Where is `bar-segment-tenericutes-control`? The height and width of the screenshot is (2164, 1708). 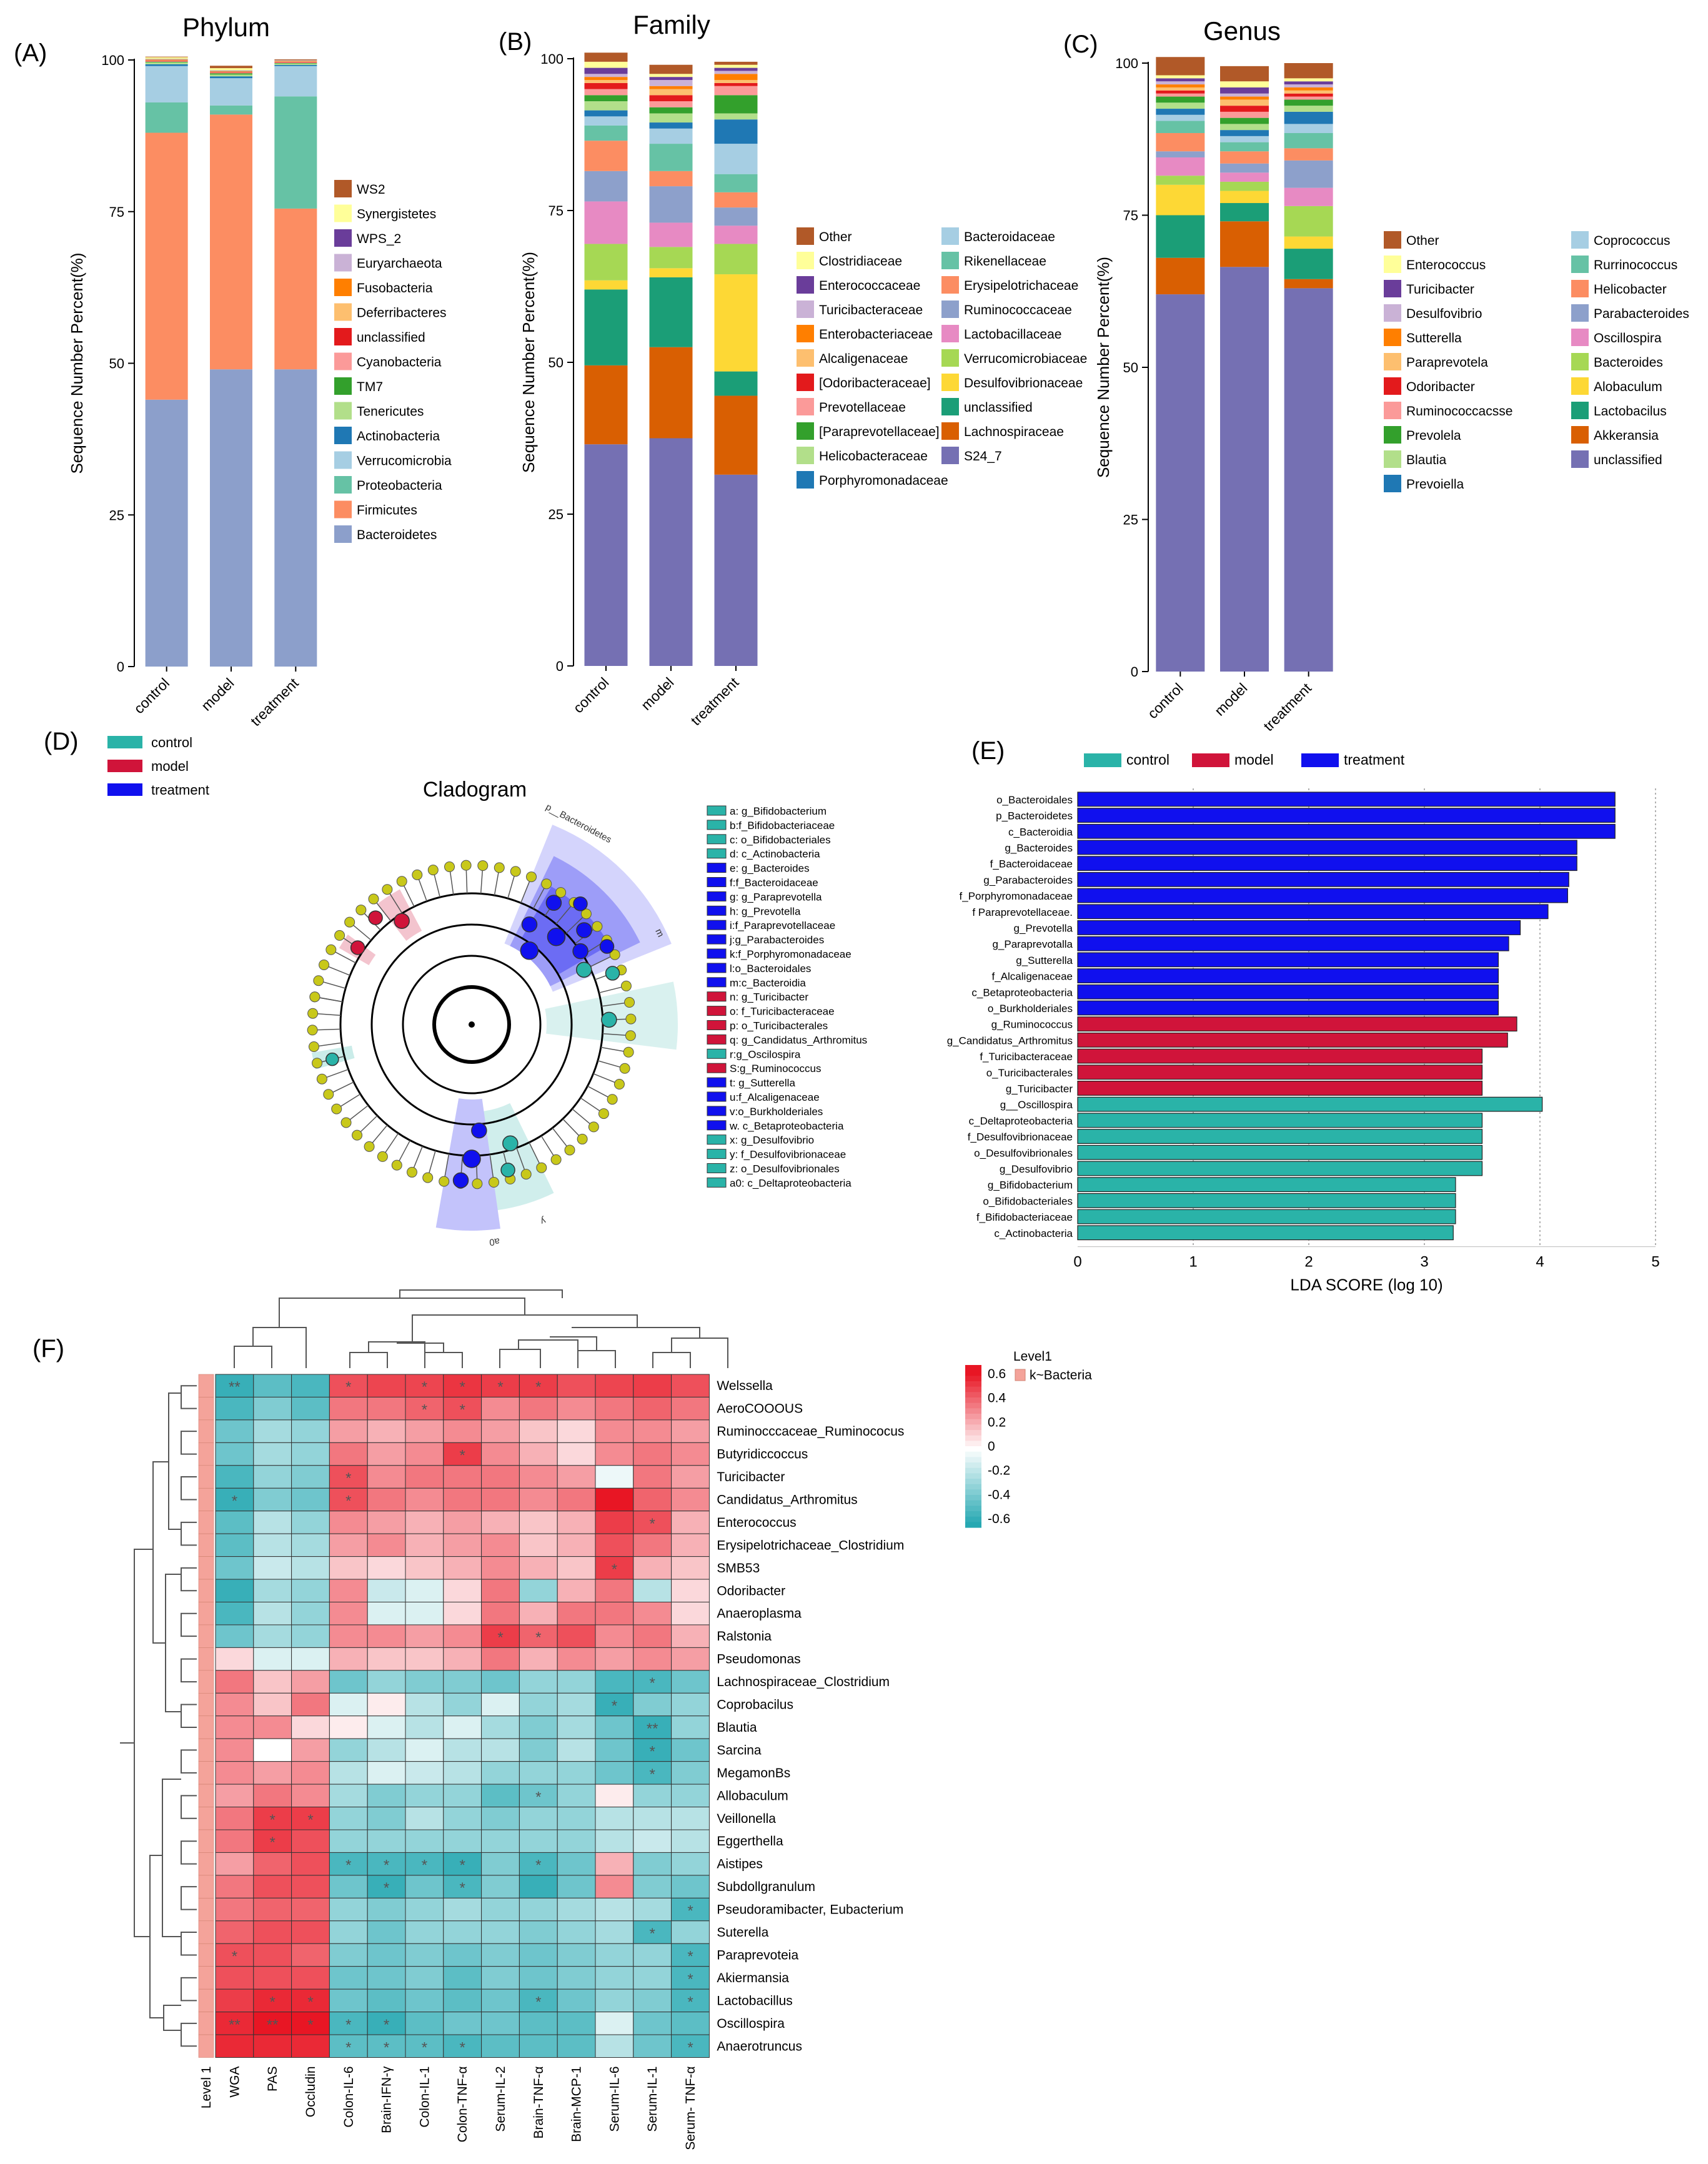 bar-segment-tenericutes-control is located at coordinates (166, 63).